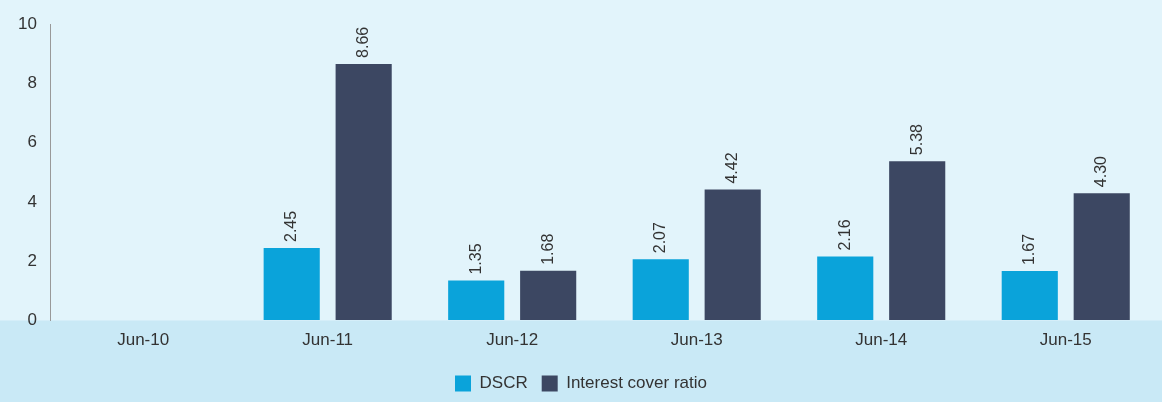 This screenshot has width=1162, height=402. I want to click on x-tick-label: Jun-11, so click(328, 340).